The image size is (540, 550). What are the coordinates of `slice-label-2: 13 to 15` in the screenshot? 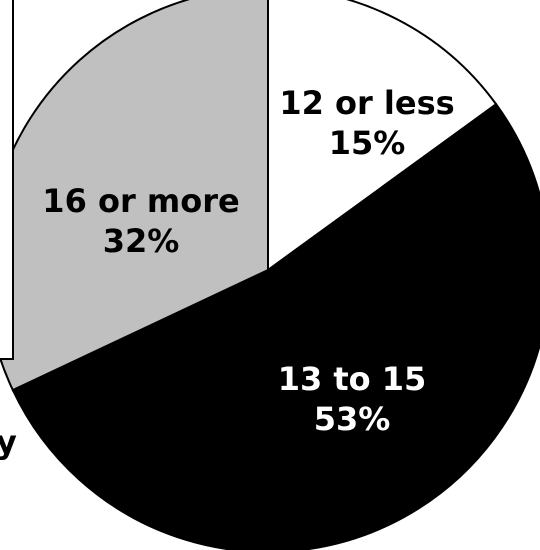 It's located at (352, 379).